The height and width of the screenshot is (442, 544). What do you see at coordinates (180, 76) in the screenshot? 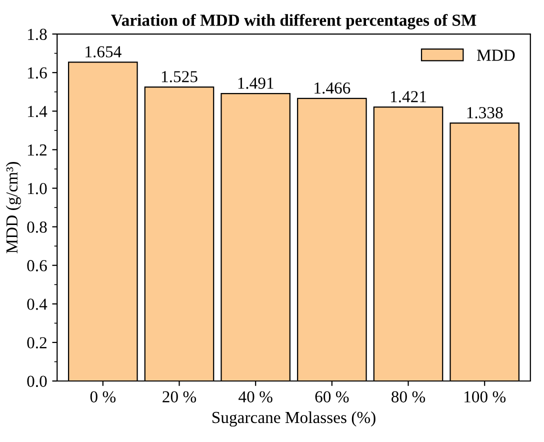
I see `data-label: 1.525` at bounding box center [180, 76].